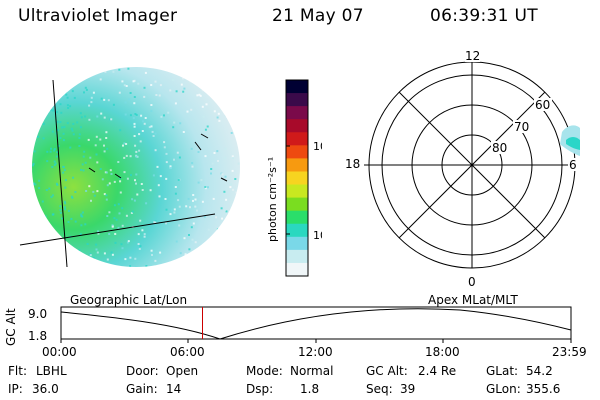 The width and height of the screenshot is (600, 400). I want to click on mlat-label-80: 80, so click(499, 148).